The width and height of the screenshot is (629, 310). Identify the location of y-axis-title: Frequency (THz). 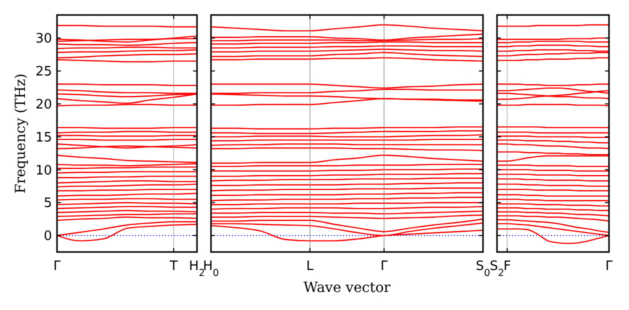
(21, 133).